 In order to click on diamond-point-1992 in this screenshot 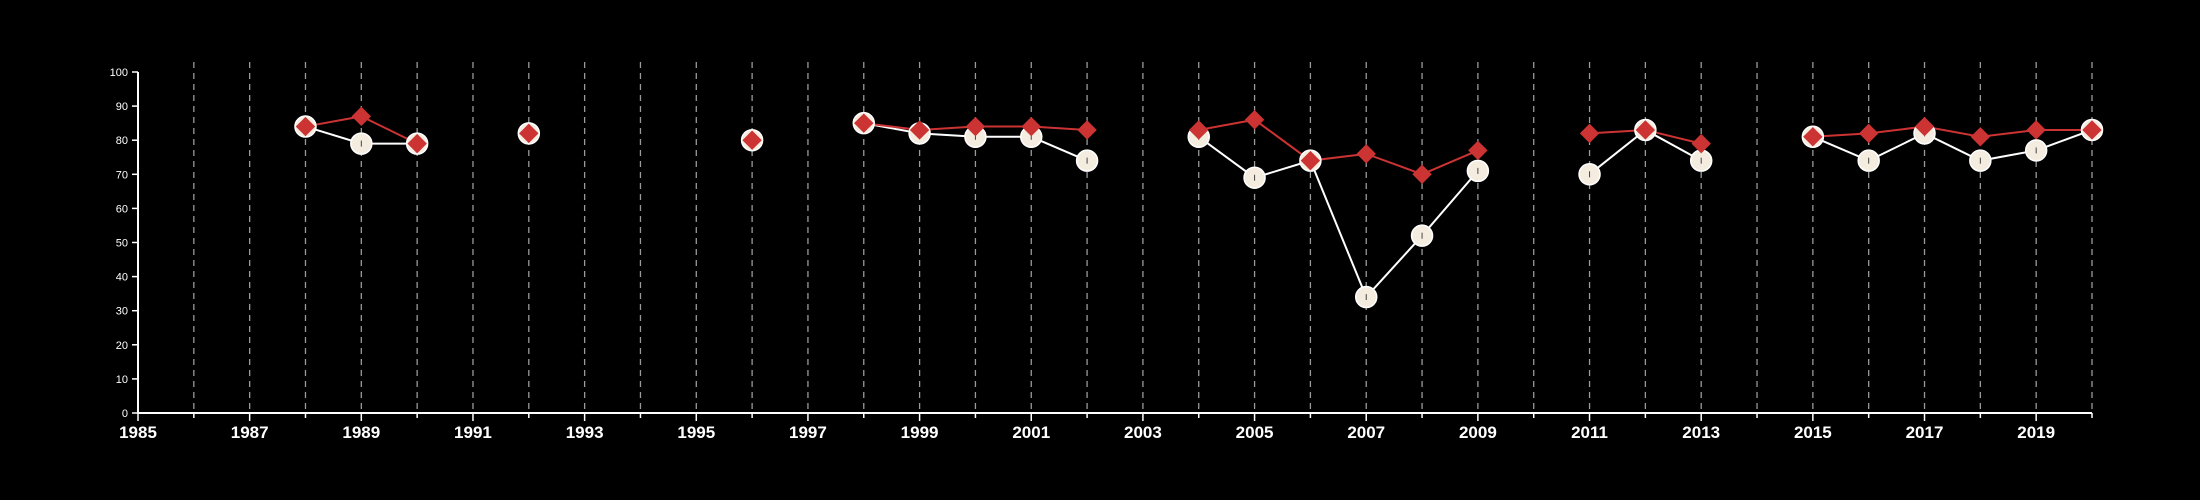, I will do `click(529, 133)`.